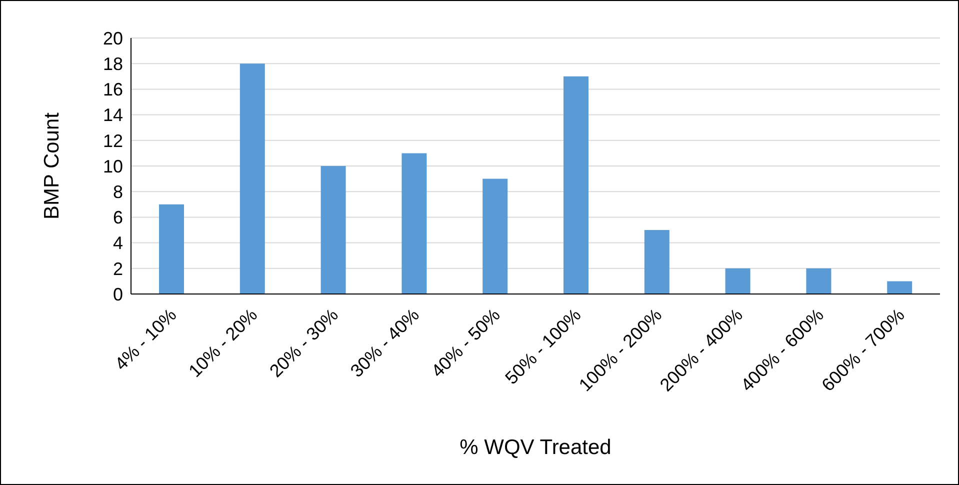  Describe the element at coordinates (112, 64) in the screenshot. I see `y-tick-label: 18` at that location.